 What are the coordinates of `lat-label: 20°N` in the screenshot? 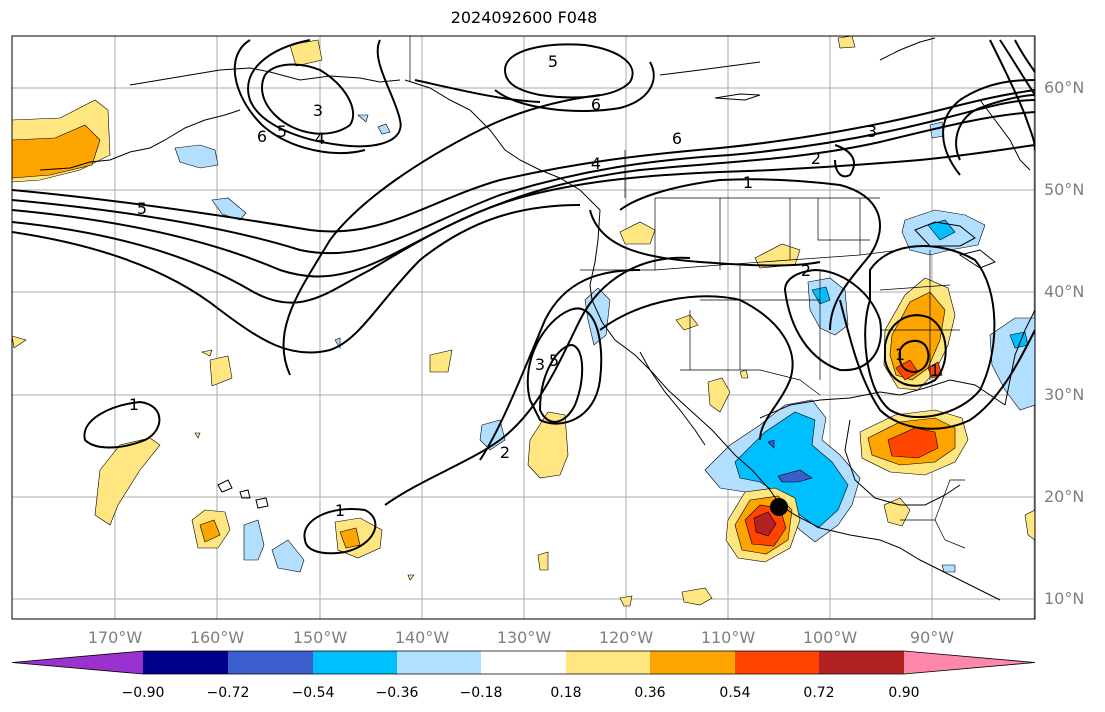 It's located at (1064, 496).